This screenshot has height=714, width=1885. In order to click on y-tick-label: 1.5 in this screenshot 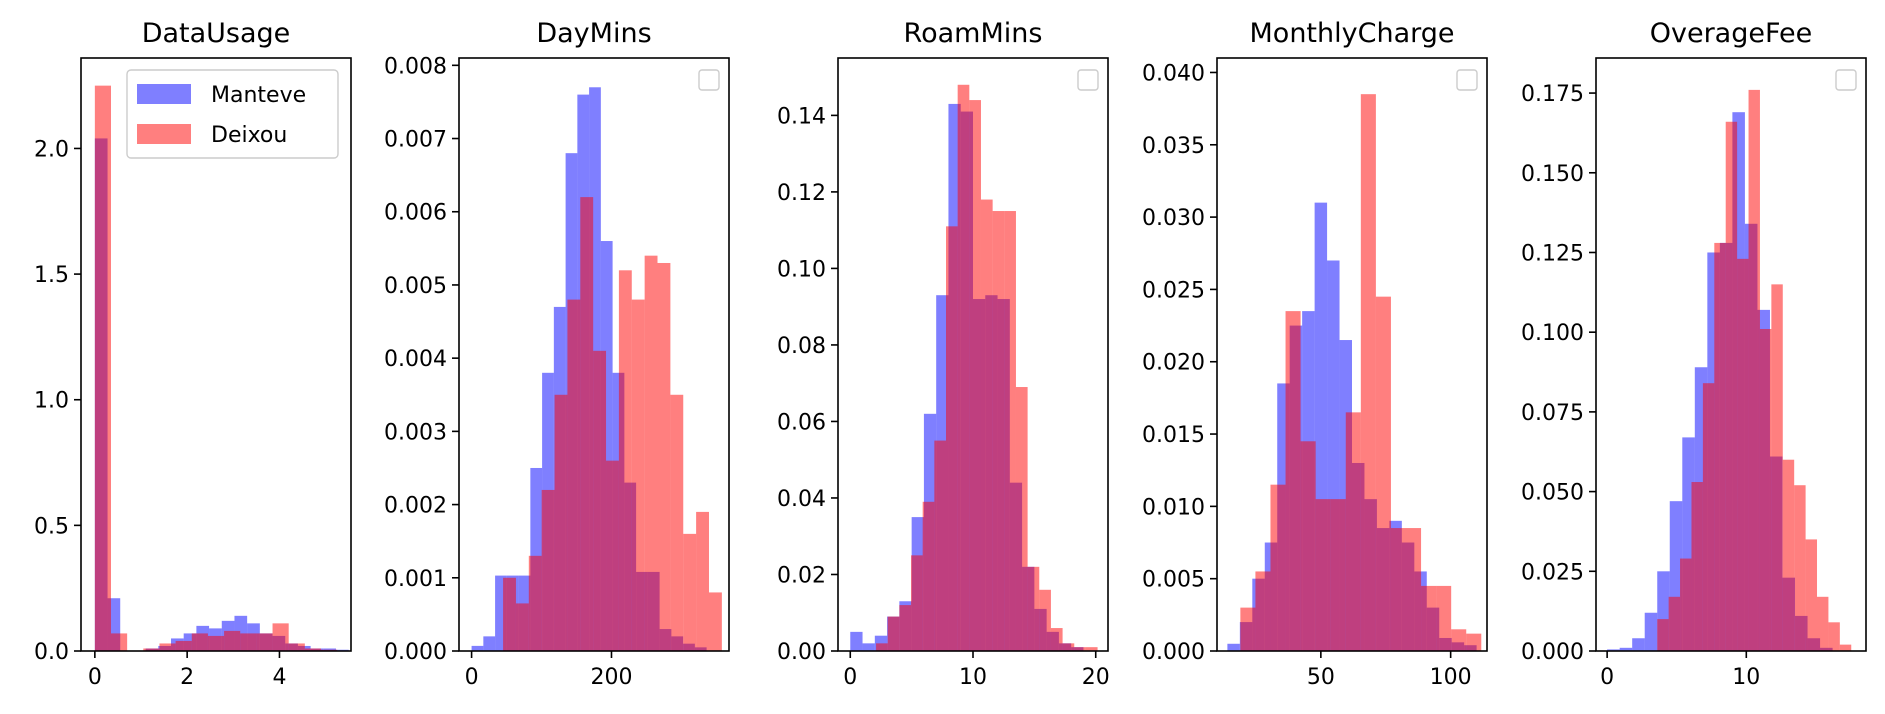, I will do `click(51, 275)`.